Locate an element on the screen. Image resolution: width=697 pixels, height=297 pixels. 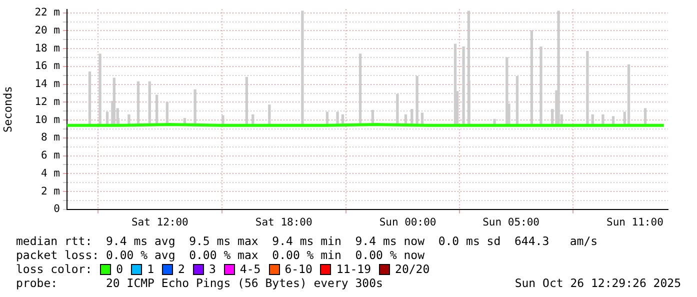
text: probe: 20 ICMP Echo Pings (56 Bytes) every 300s is located at coordinates (199, 283).